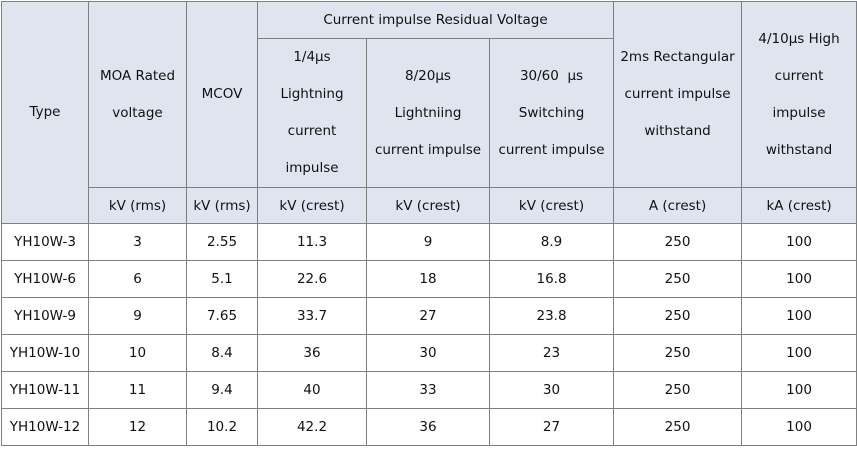  I want to click on header-cell: 4/10μs High current impulse withstand, so click(799, 94).